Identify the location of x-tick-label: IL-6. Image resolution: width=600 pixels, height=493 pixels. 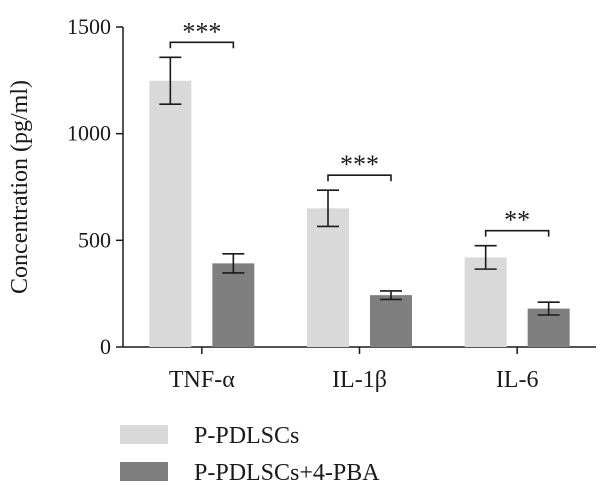
(517, 380).